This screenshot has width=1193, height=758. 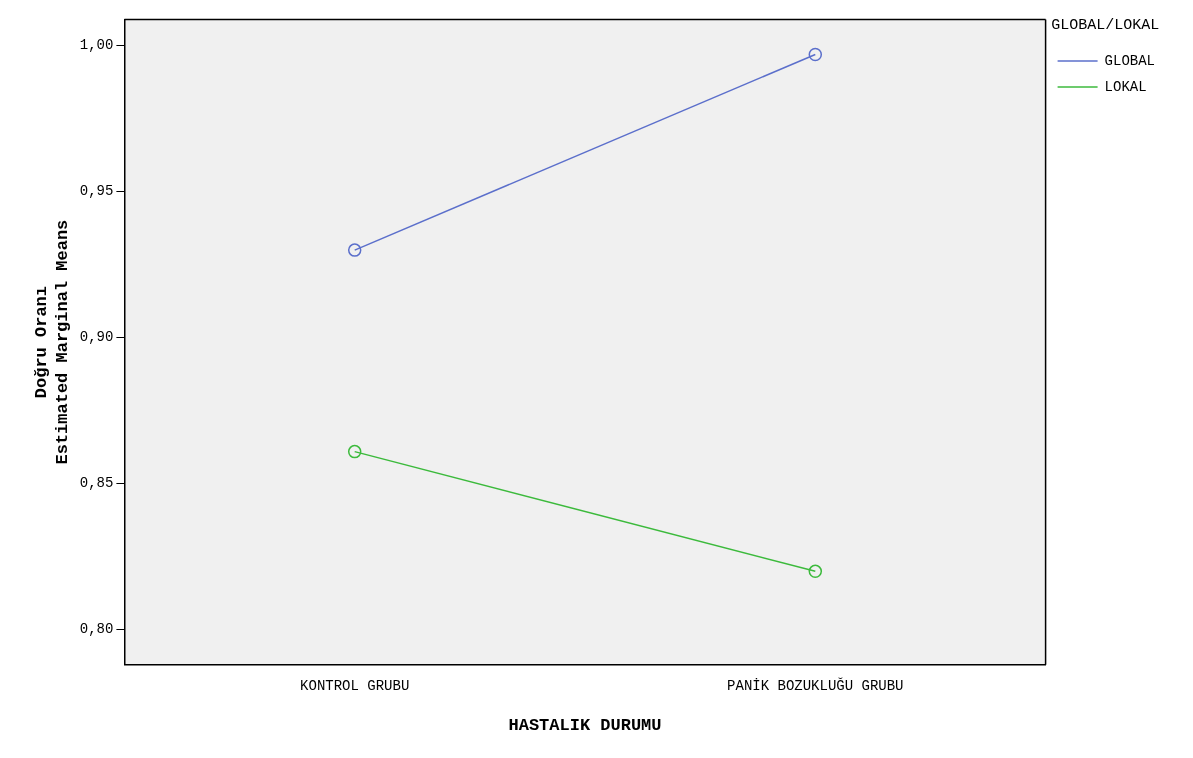 I want to click on legend-label: LOKAL, so click(x=1125, y=86).